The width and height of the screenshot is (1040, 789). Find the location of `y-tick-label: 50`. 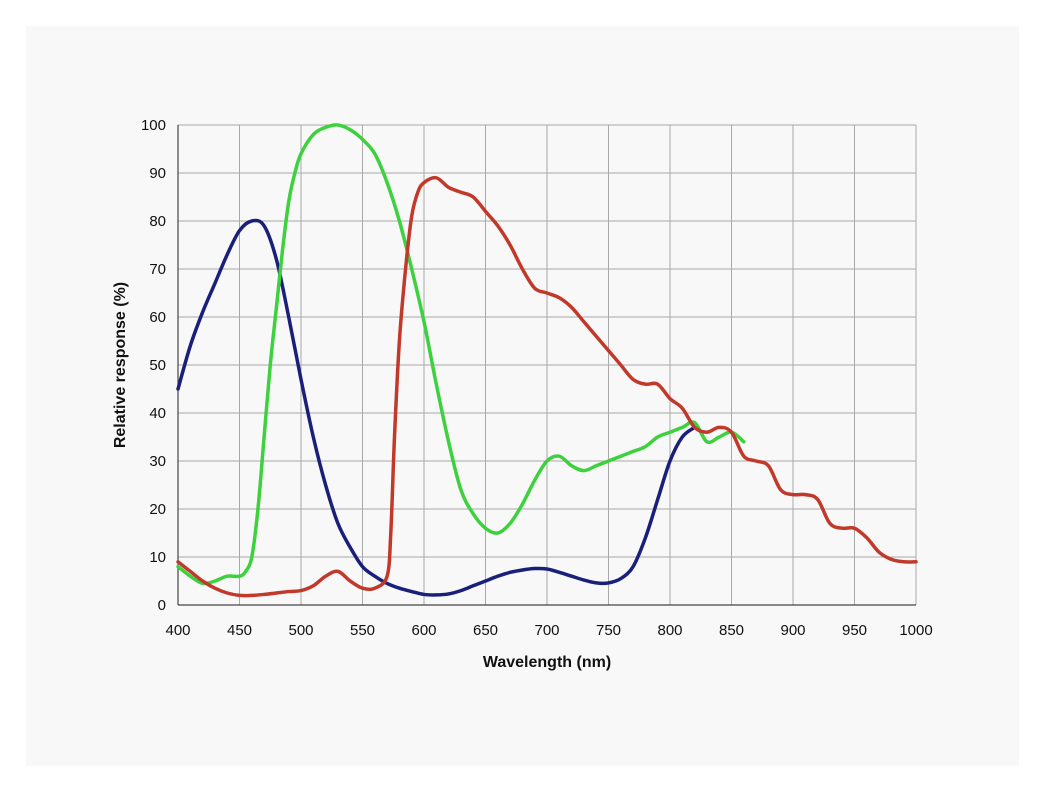

y-tick-label: 50 is located at coordinates (157, 365).